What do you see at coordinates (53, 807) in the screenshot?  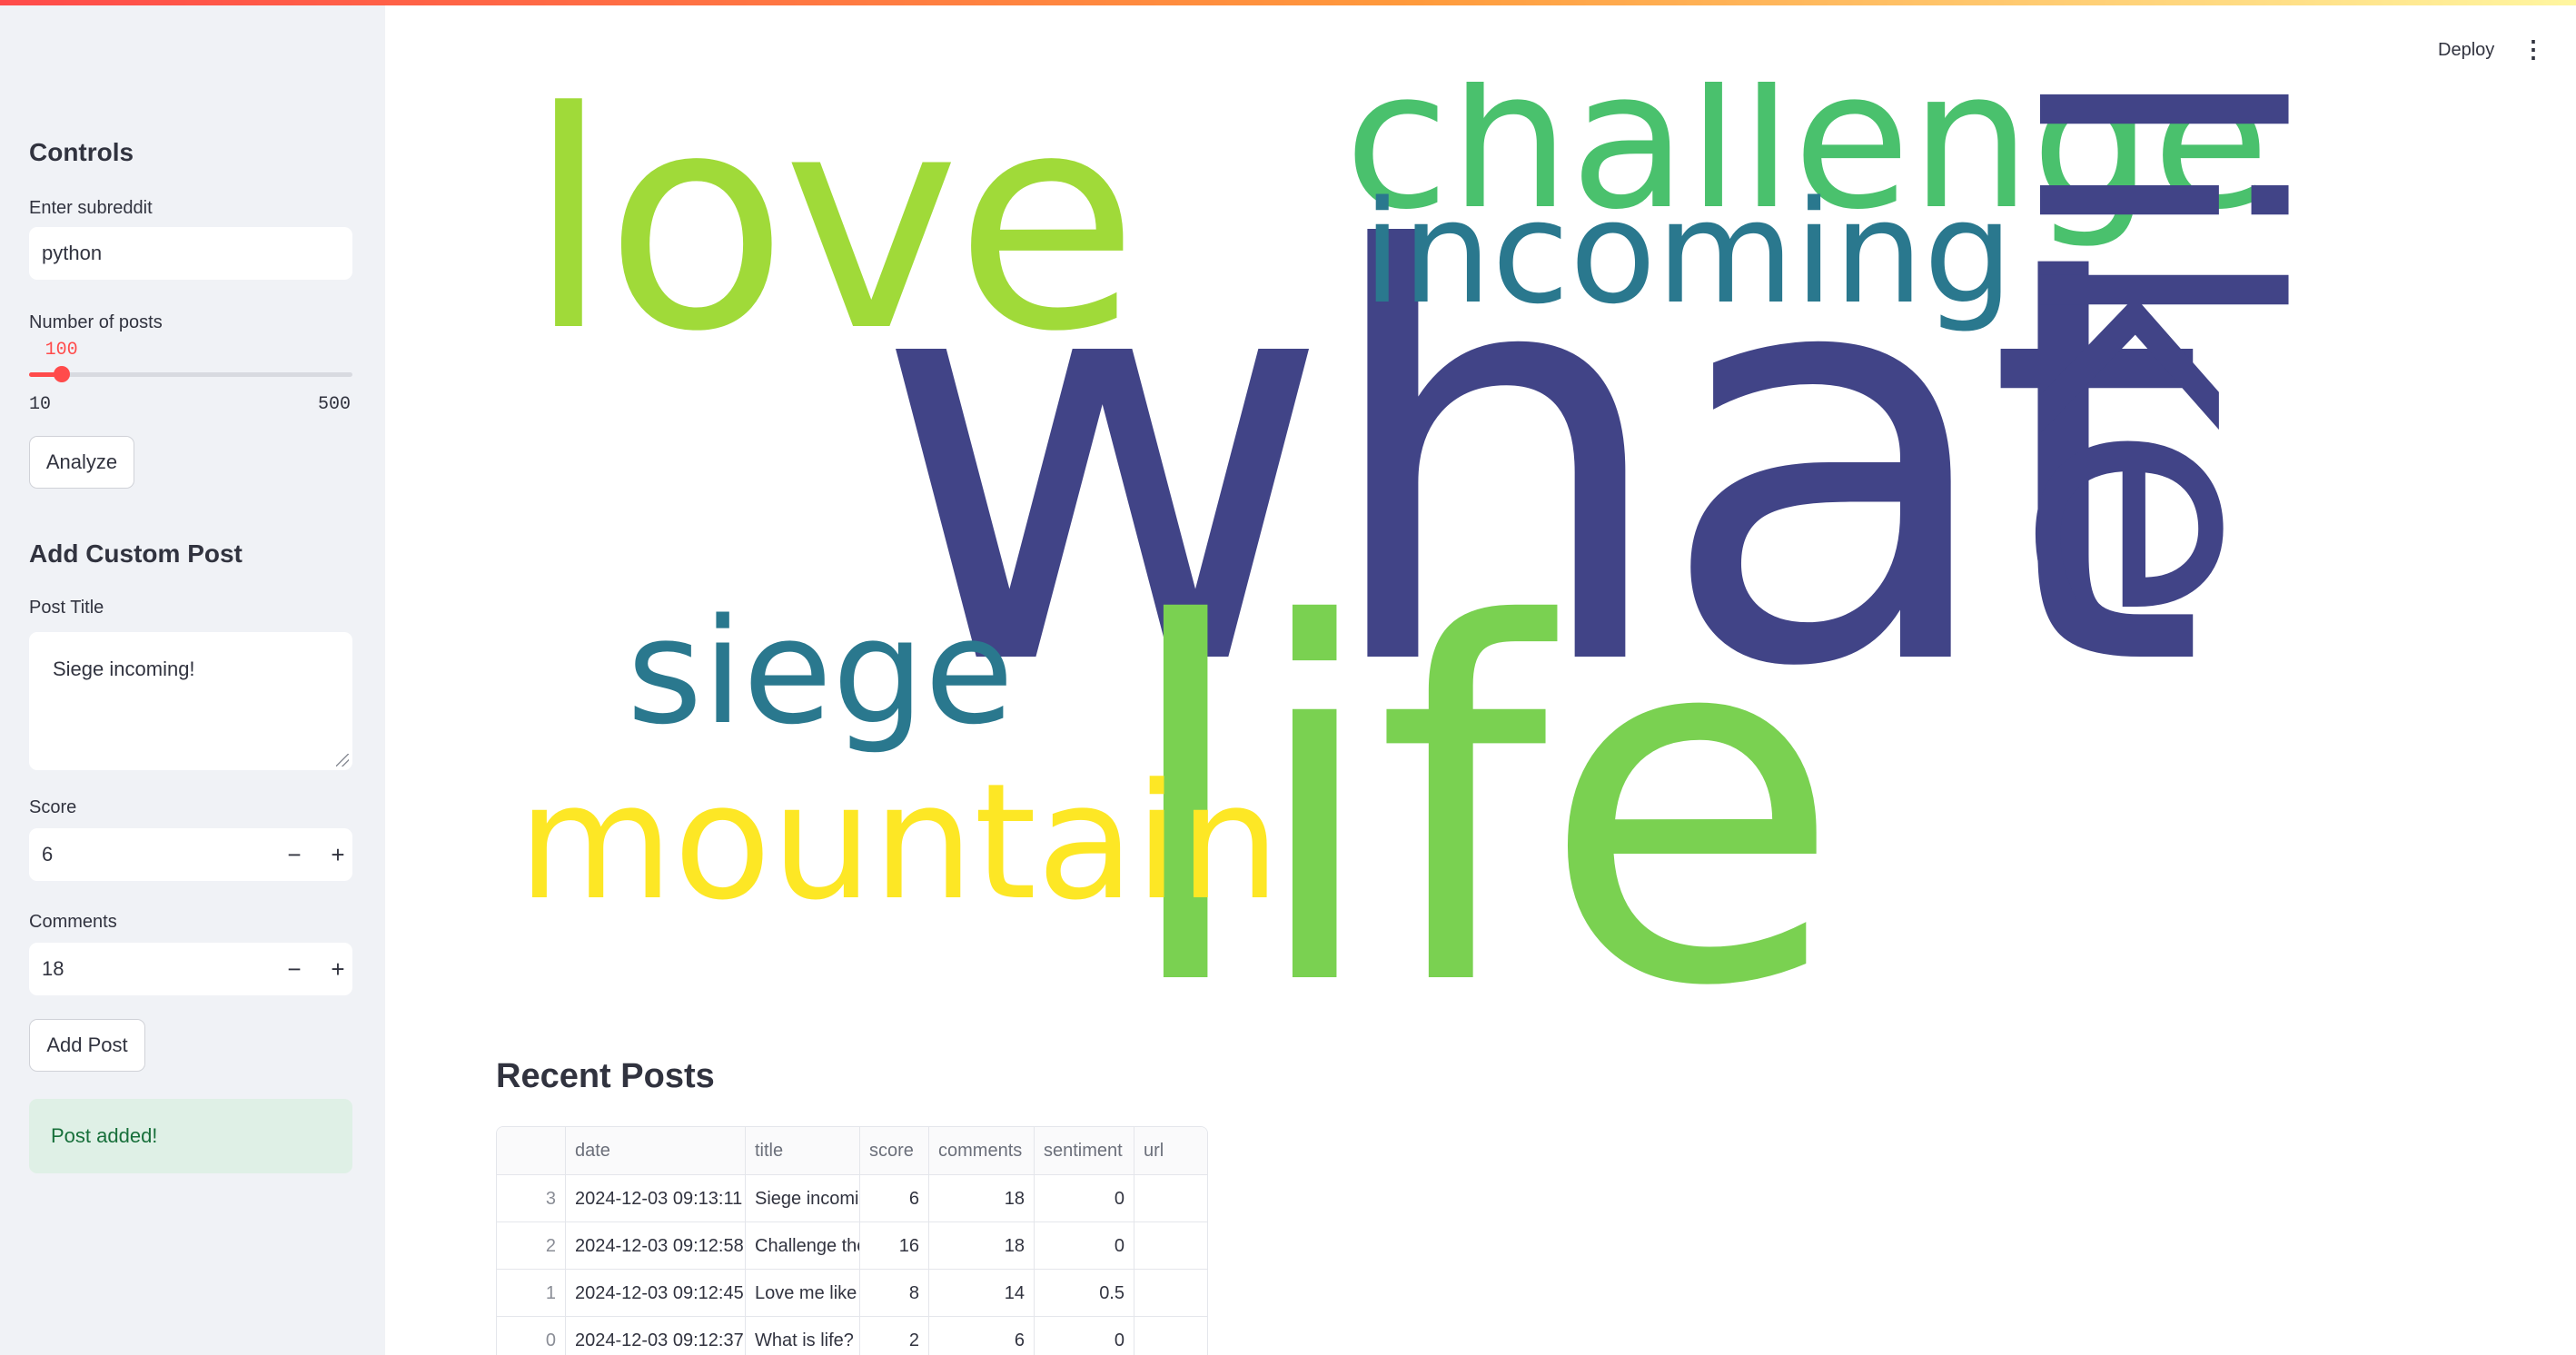 I see `score-label: Score` at bounding box center [53, 807].